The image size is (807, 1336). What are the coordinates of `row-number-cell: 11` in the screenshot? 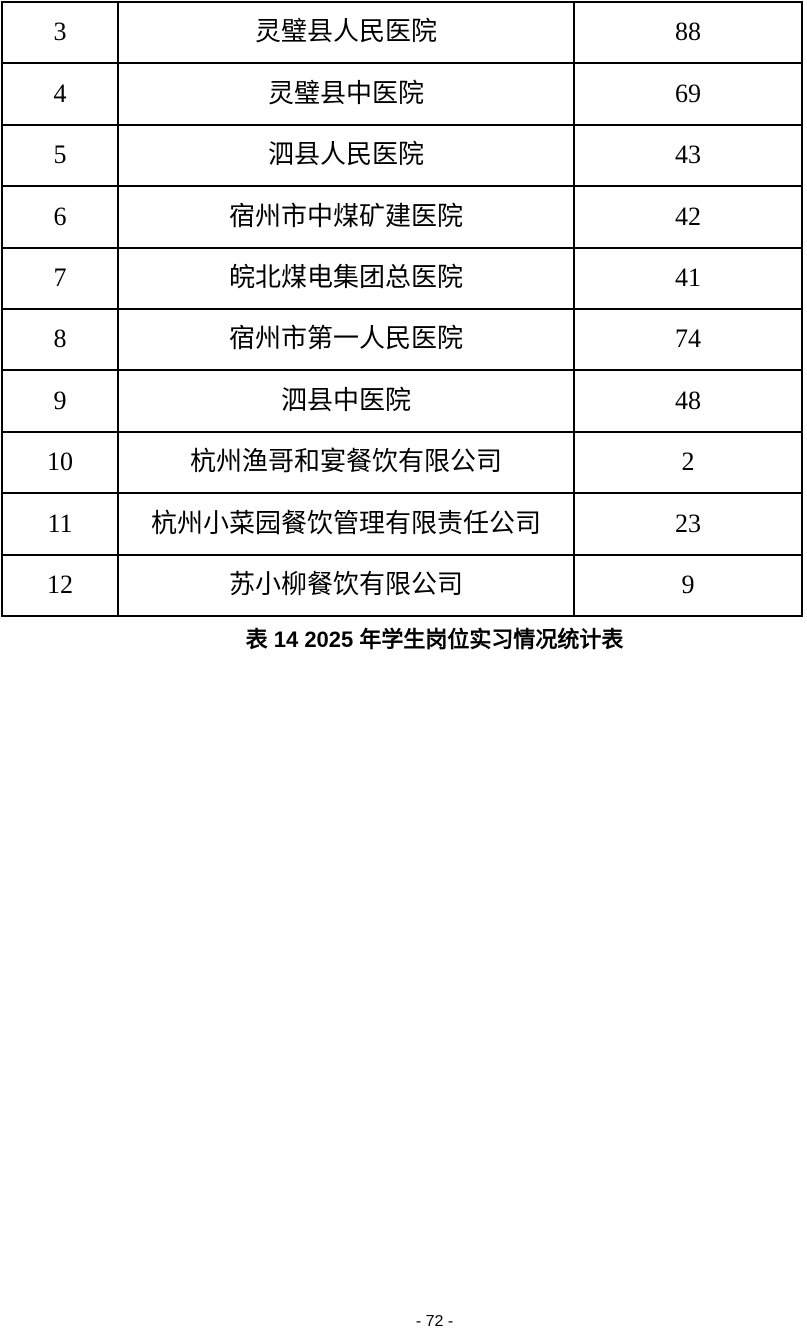 It's located at (60, 524).